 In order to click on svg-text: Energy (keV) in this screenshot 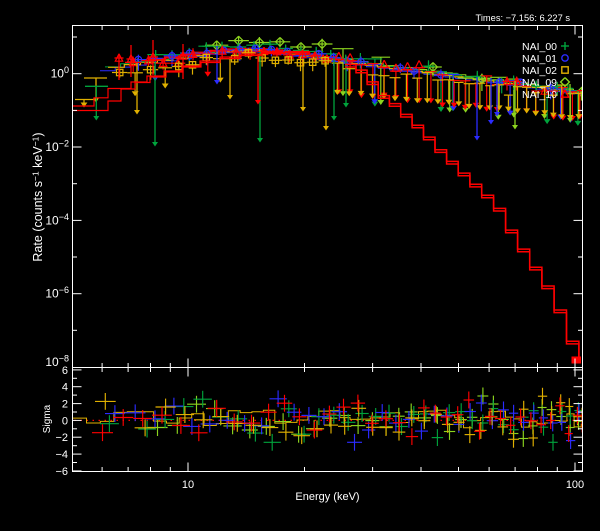, I will do `click(327, 497)`.